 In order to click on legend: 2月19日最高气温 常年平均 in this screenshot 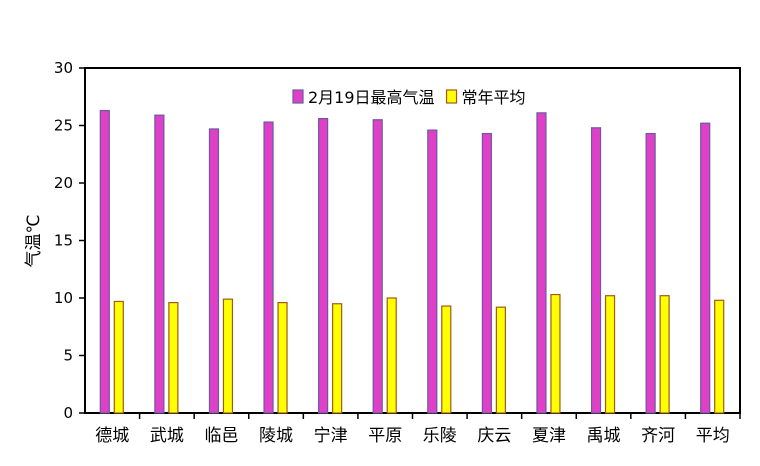, I will do `click(409, 97)`.